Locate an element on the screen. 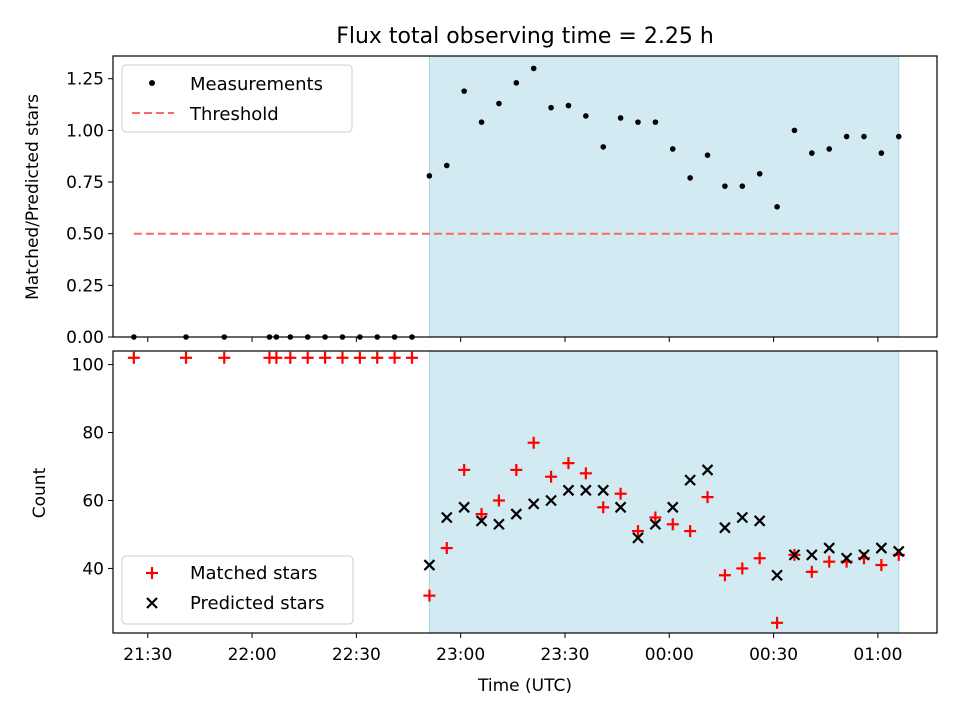 Image resolution: width=960 pixels, height=720 pixels. x-tick-label: 22:00 is located at coordinates (252, 655).